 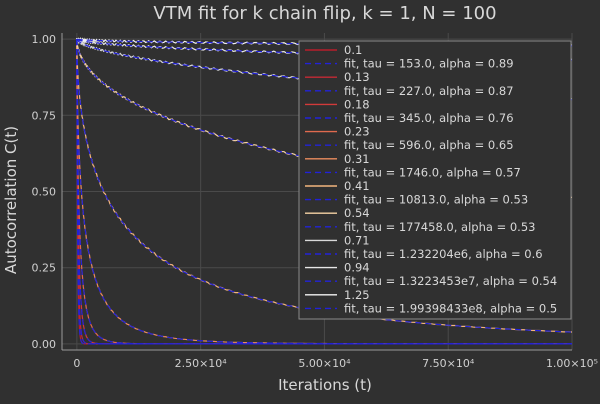 What do you see at coordinates (76, 363) in the screenshot?
I see `x-tick-label: 0` at bounding box center [76, 363].